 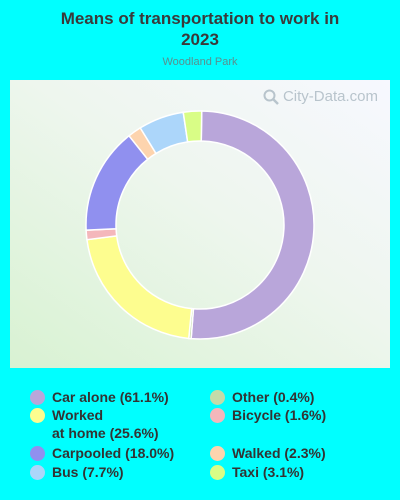 I want to click on legend-label: Other (0.4%), so click(x=273, y=397).